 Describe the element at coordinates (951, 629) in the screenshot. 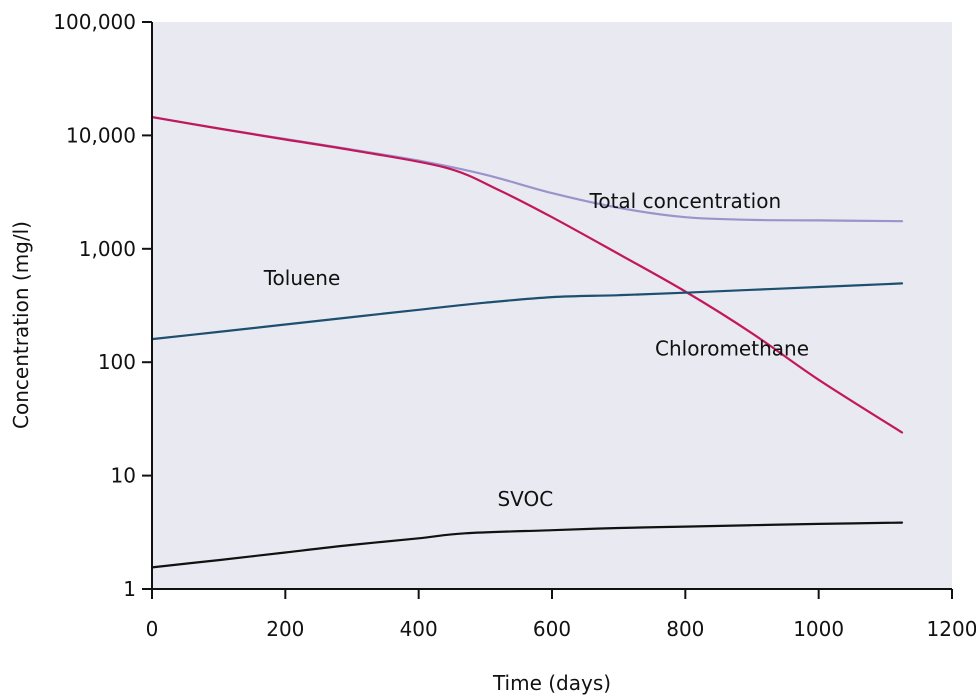

I see `x-tick-label: 1200` at that location.